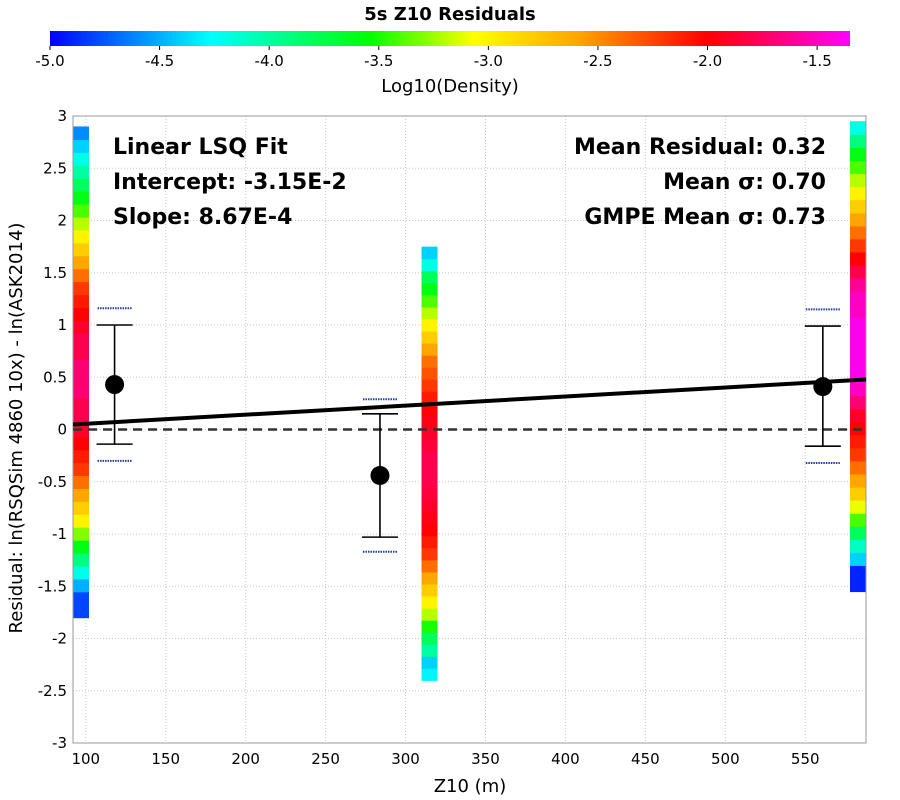 The width and height of the screenshot is (900, 800). What do you see at coordinates (200, 147) in the screenshot?
I see `annotation-fit-title: Linear LSQ Fit` at bounding box center [200, 147].